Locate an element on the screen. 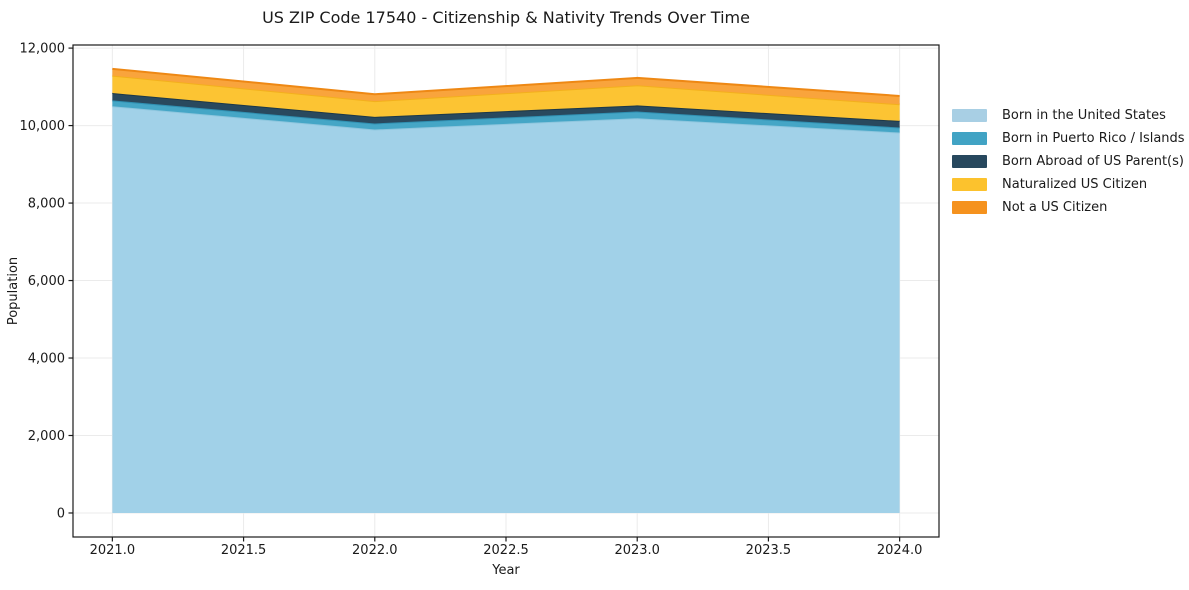 This screenshot has width=1189, height=590. legend-label: Born in the United States is located at coordinates (1084, 115).